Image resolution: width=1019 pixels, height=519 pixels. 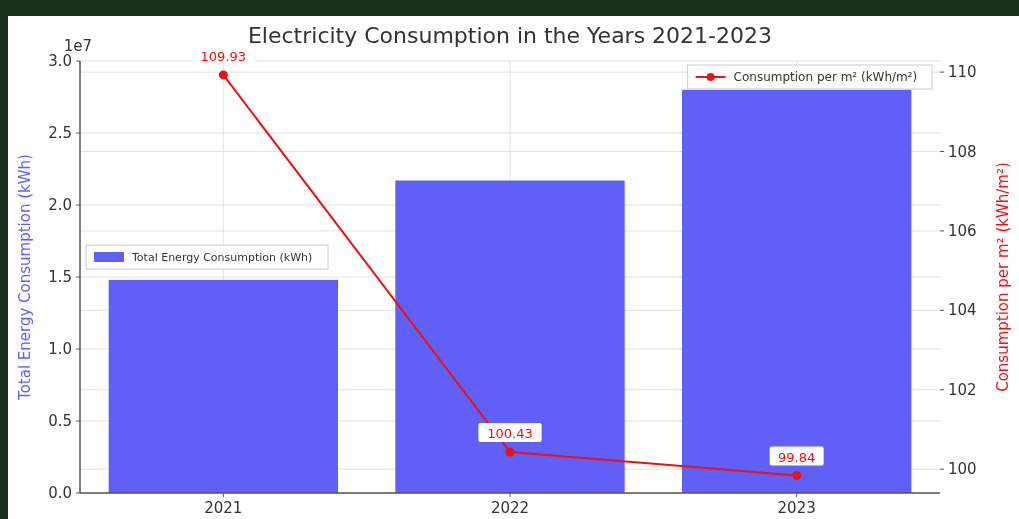 What do you see at coordinates (223, 508) in the screenshot?
I see `x-tick-label: 2021` at bounding box center [223, 508].